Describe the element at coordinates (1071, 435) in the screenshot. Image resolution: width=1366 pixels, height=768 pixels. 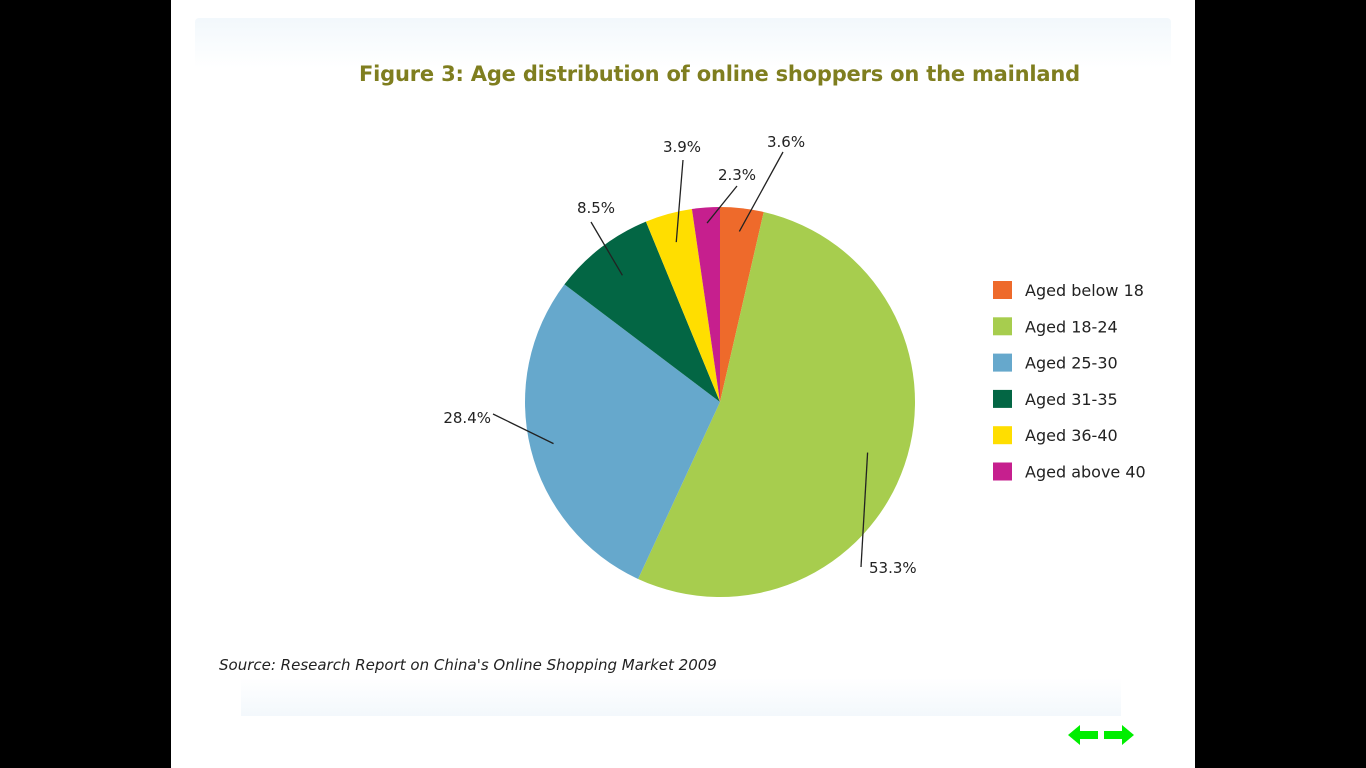
I see `legend-label-4: Aged 36-40` at that location.